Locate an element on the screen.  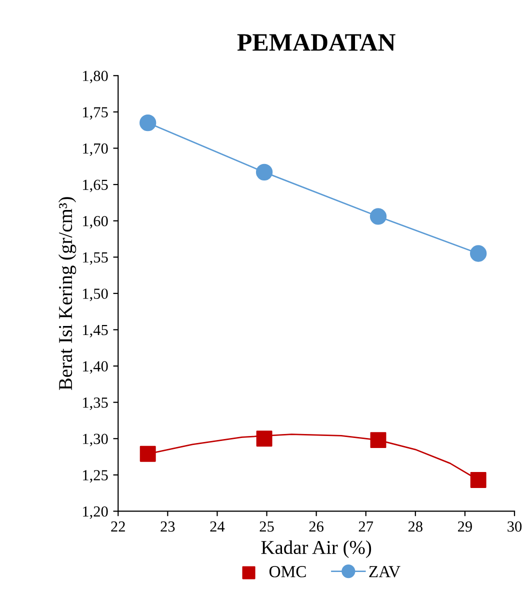
y-tick-label: 1,65 is located at coordinates (95, 186).